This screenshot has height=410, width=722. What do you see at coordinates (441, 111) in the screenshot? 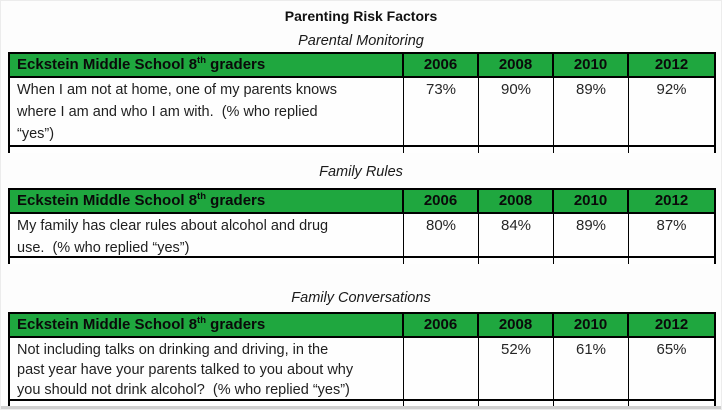
I see `value-cell-2006: 73%` at bounding box center [441, 111].